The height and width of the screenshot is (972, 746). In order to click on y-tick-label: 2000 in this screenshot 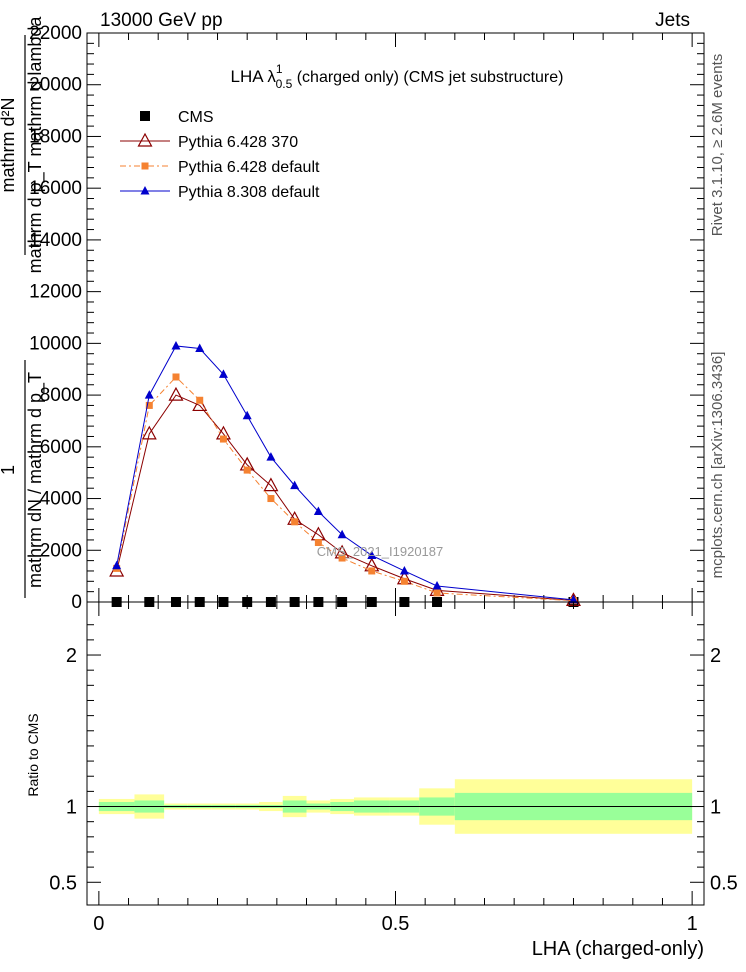, I will do `click(61, 550)`.